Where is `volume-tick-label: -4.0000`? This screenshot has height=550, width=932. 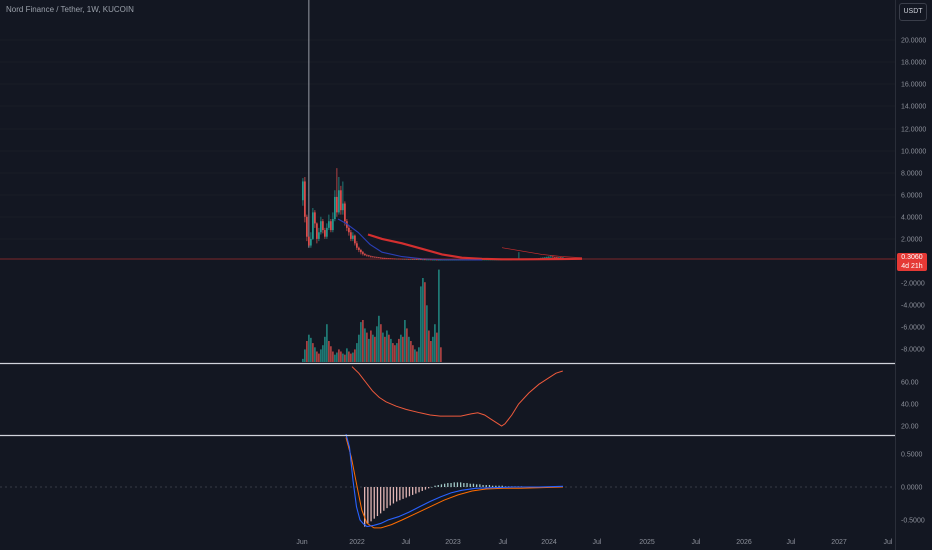 volume-tick-label: -4.0000 is located at coordinates (913, 306).